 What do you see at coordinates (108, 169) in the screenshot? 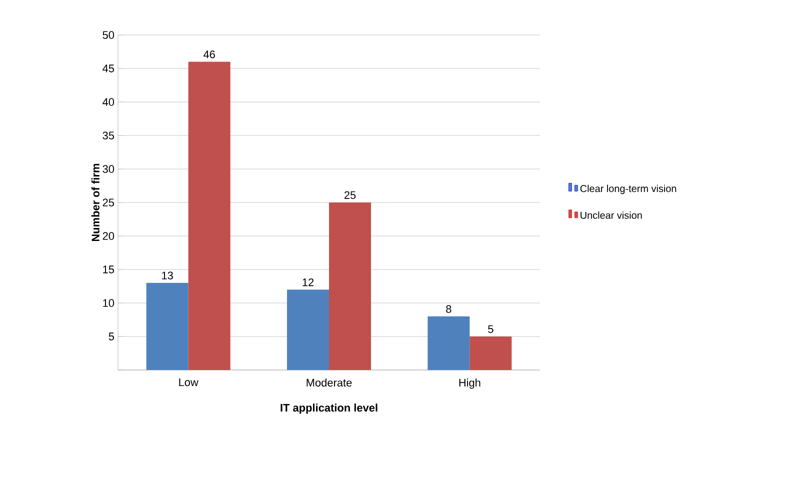
I see `y-tick-label: 30` at bounding box center [108, 169].